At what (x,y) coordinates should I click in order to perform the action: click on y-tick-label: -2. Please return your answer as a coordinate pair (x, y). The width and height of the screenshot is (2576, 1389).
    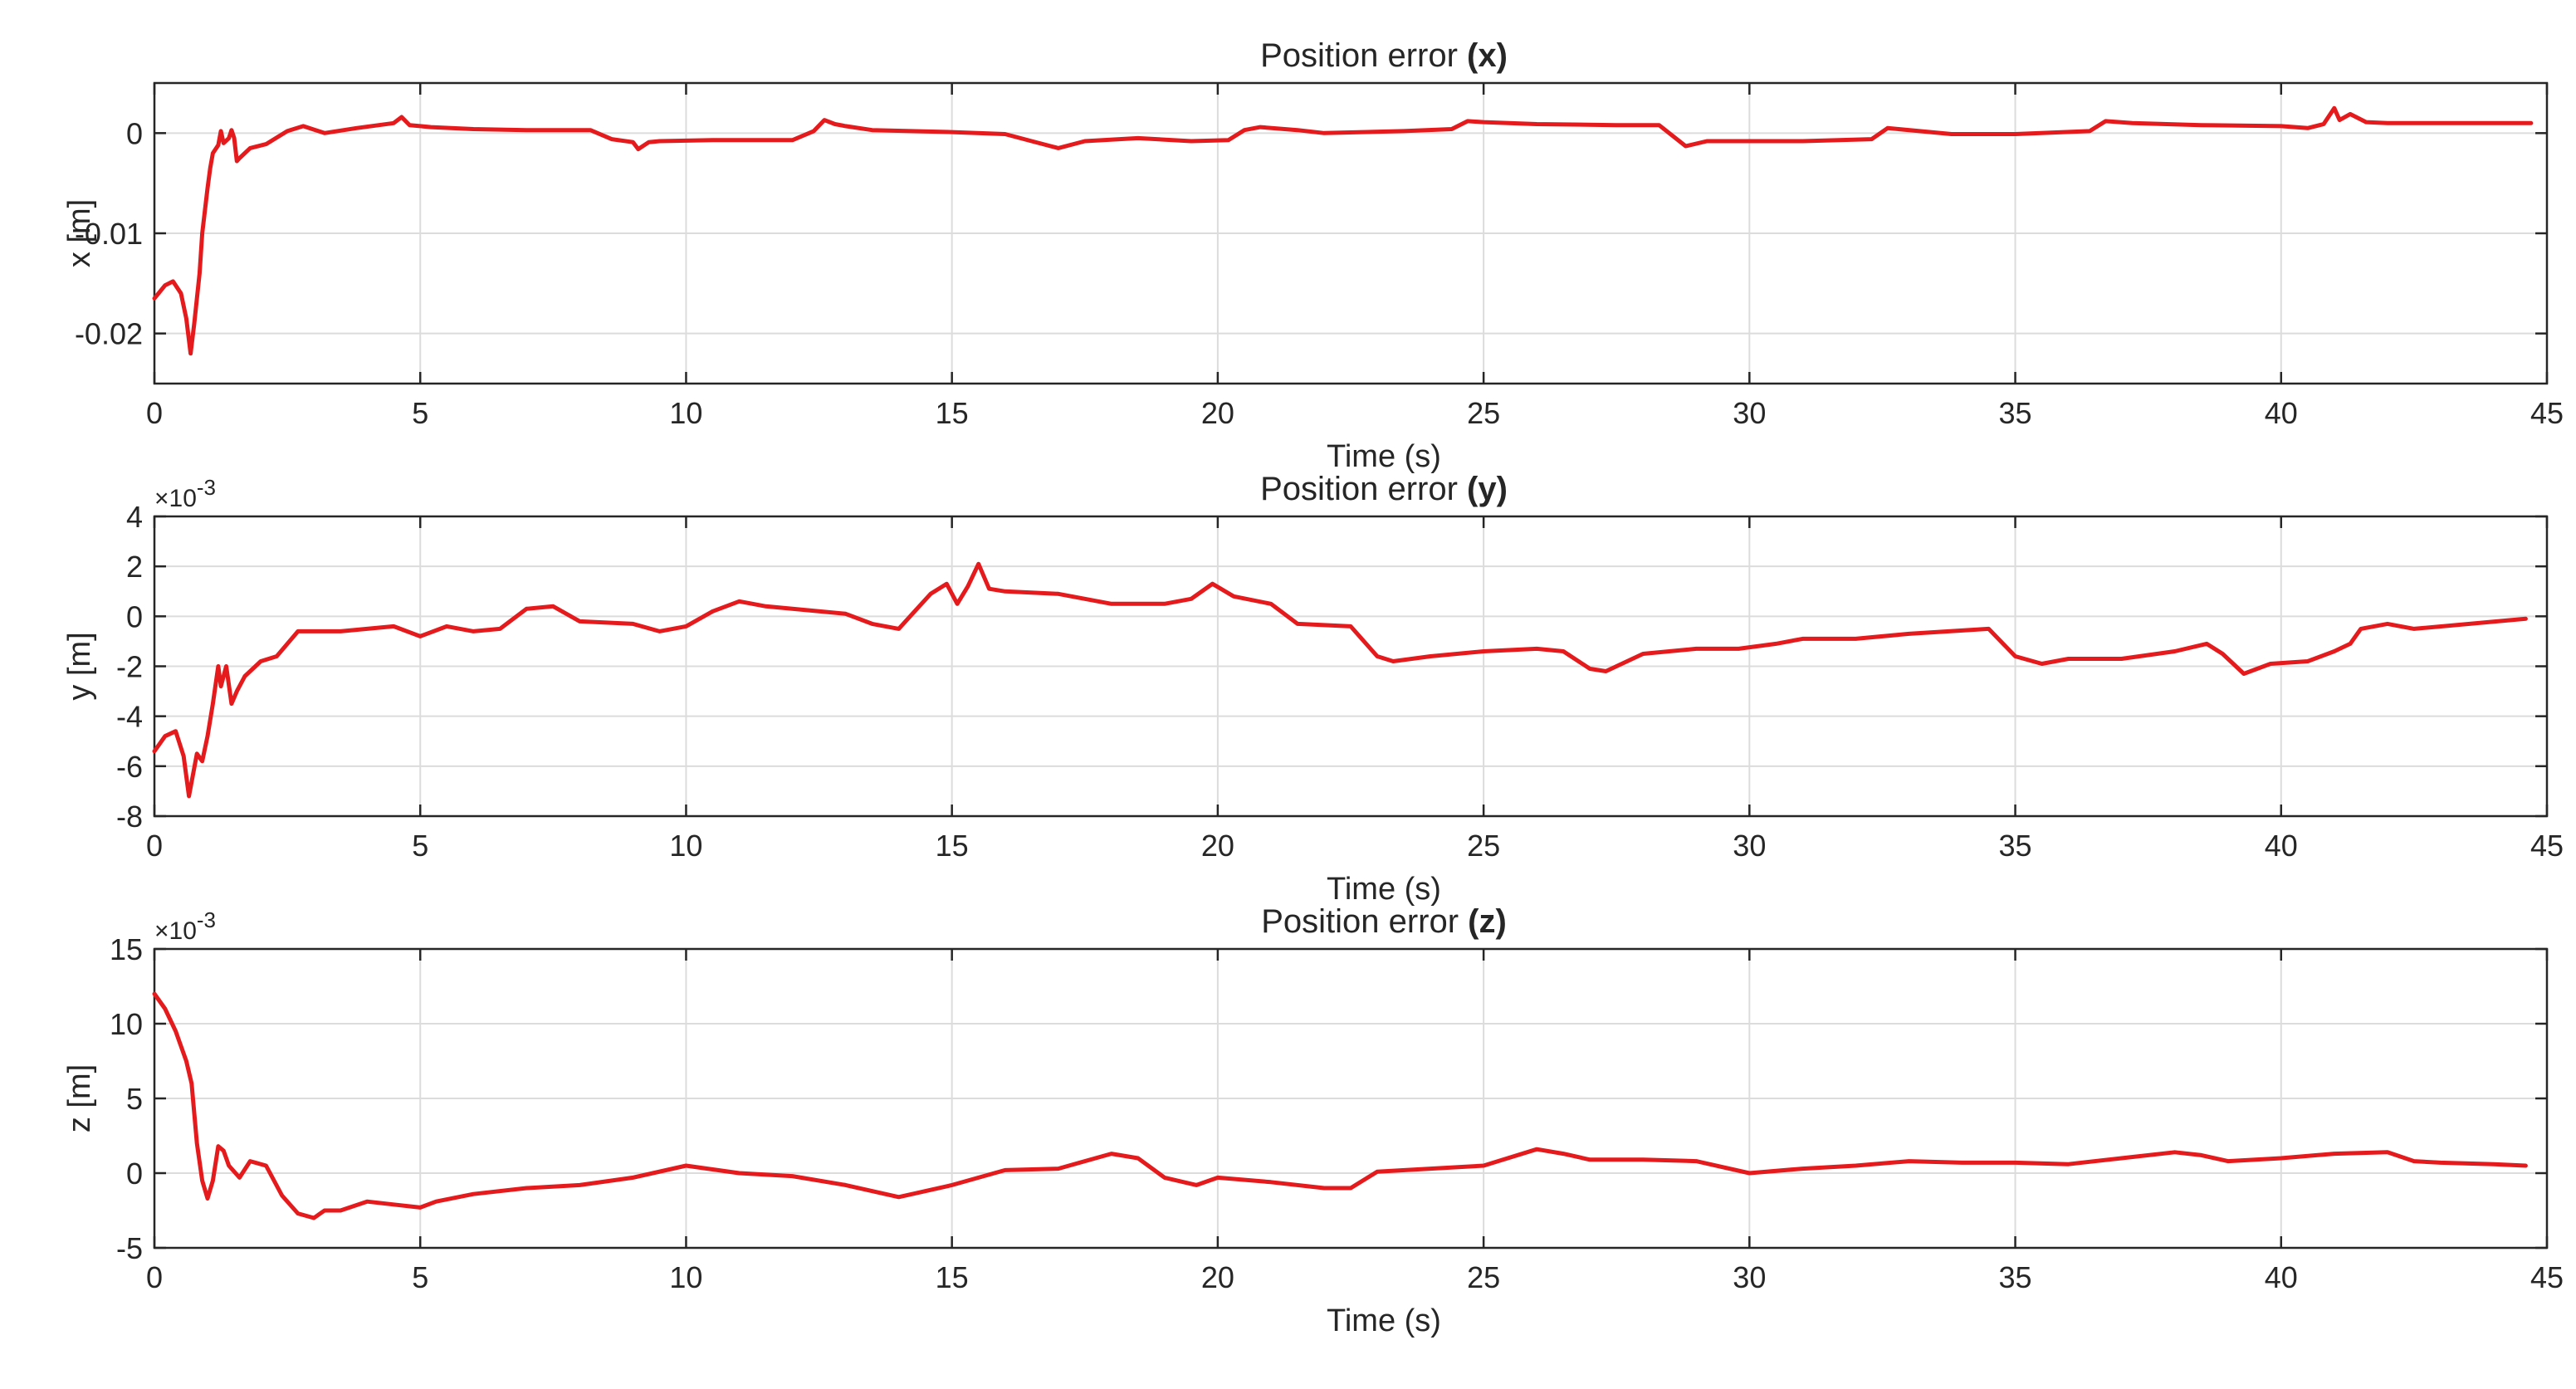
    Looking at the image, I should click on (129, 667).